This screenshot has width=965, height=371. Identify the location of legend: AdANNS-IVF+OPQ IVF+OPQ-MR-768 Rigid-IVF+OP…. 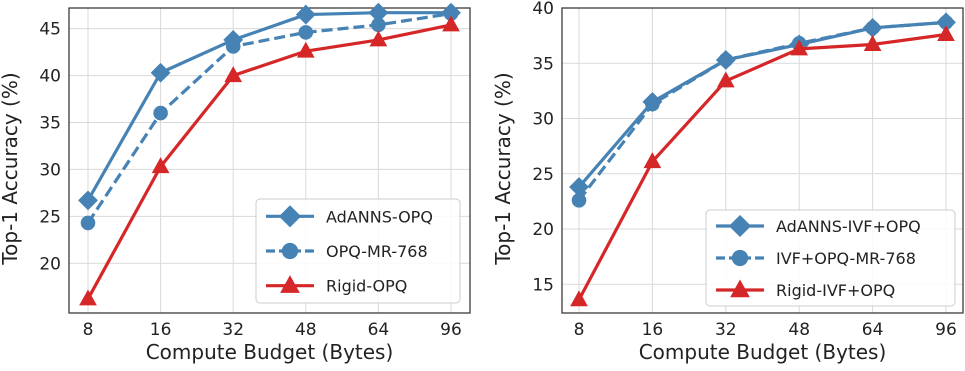
(830, 258).